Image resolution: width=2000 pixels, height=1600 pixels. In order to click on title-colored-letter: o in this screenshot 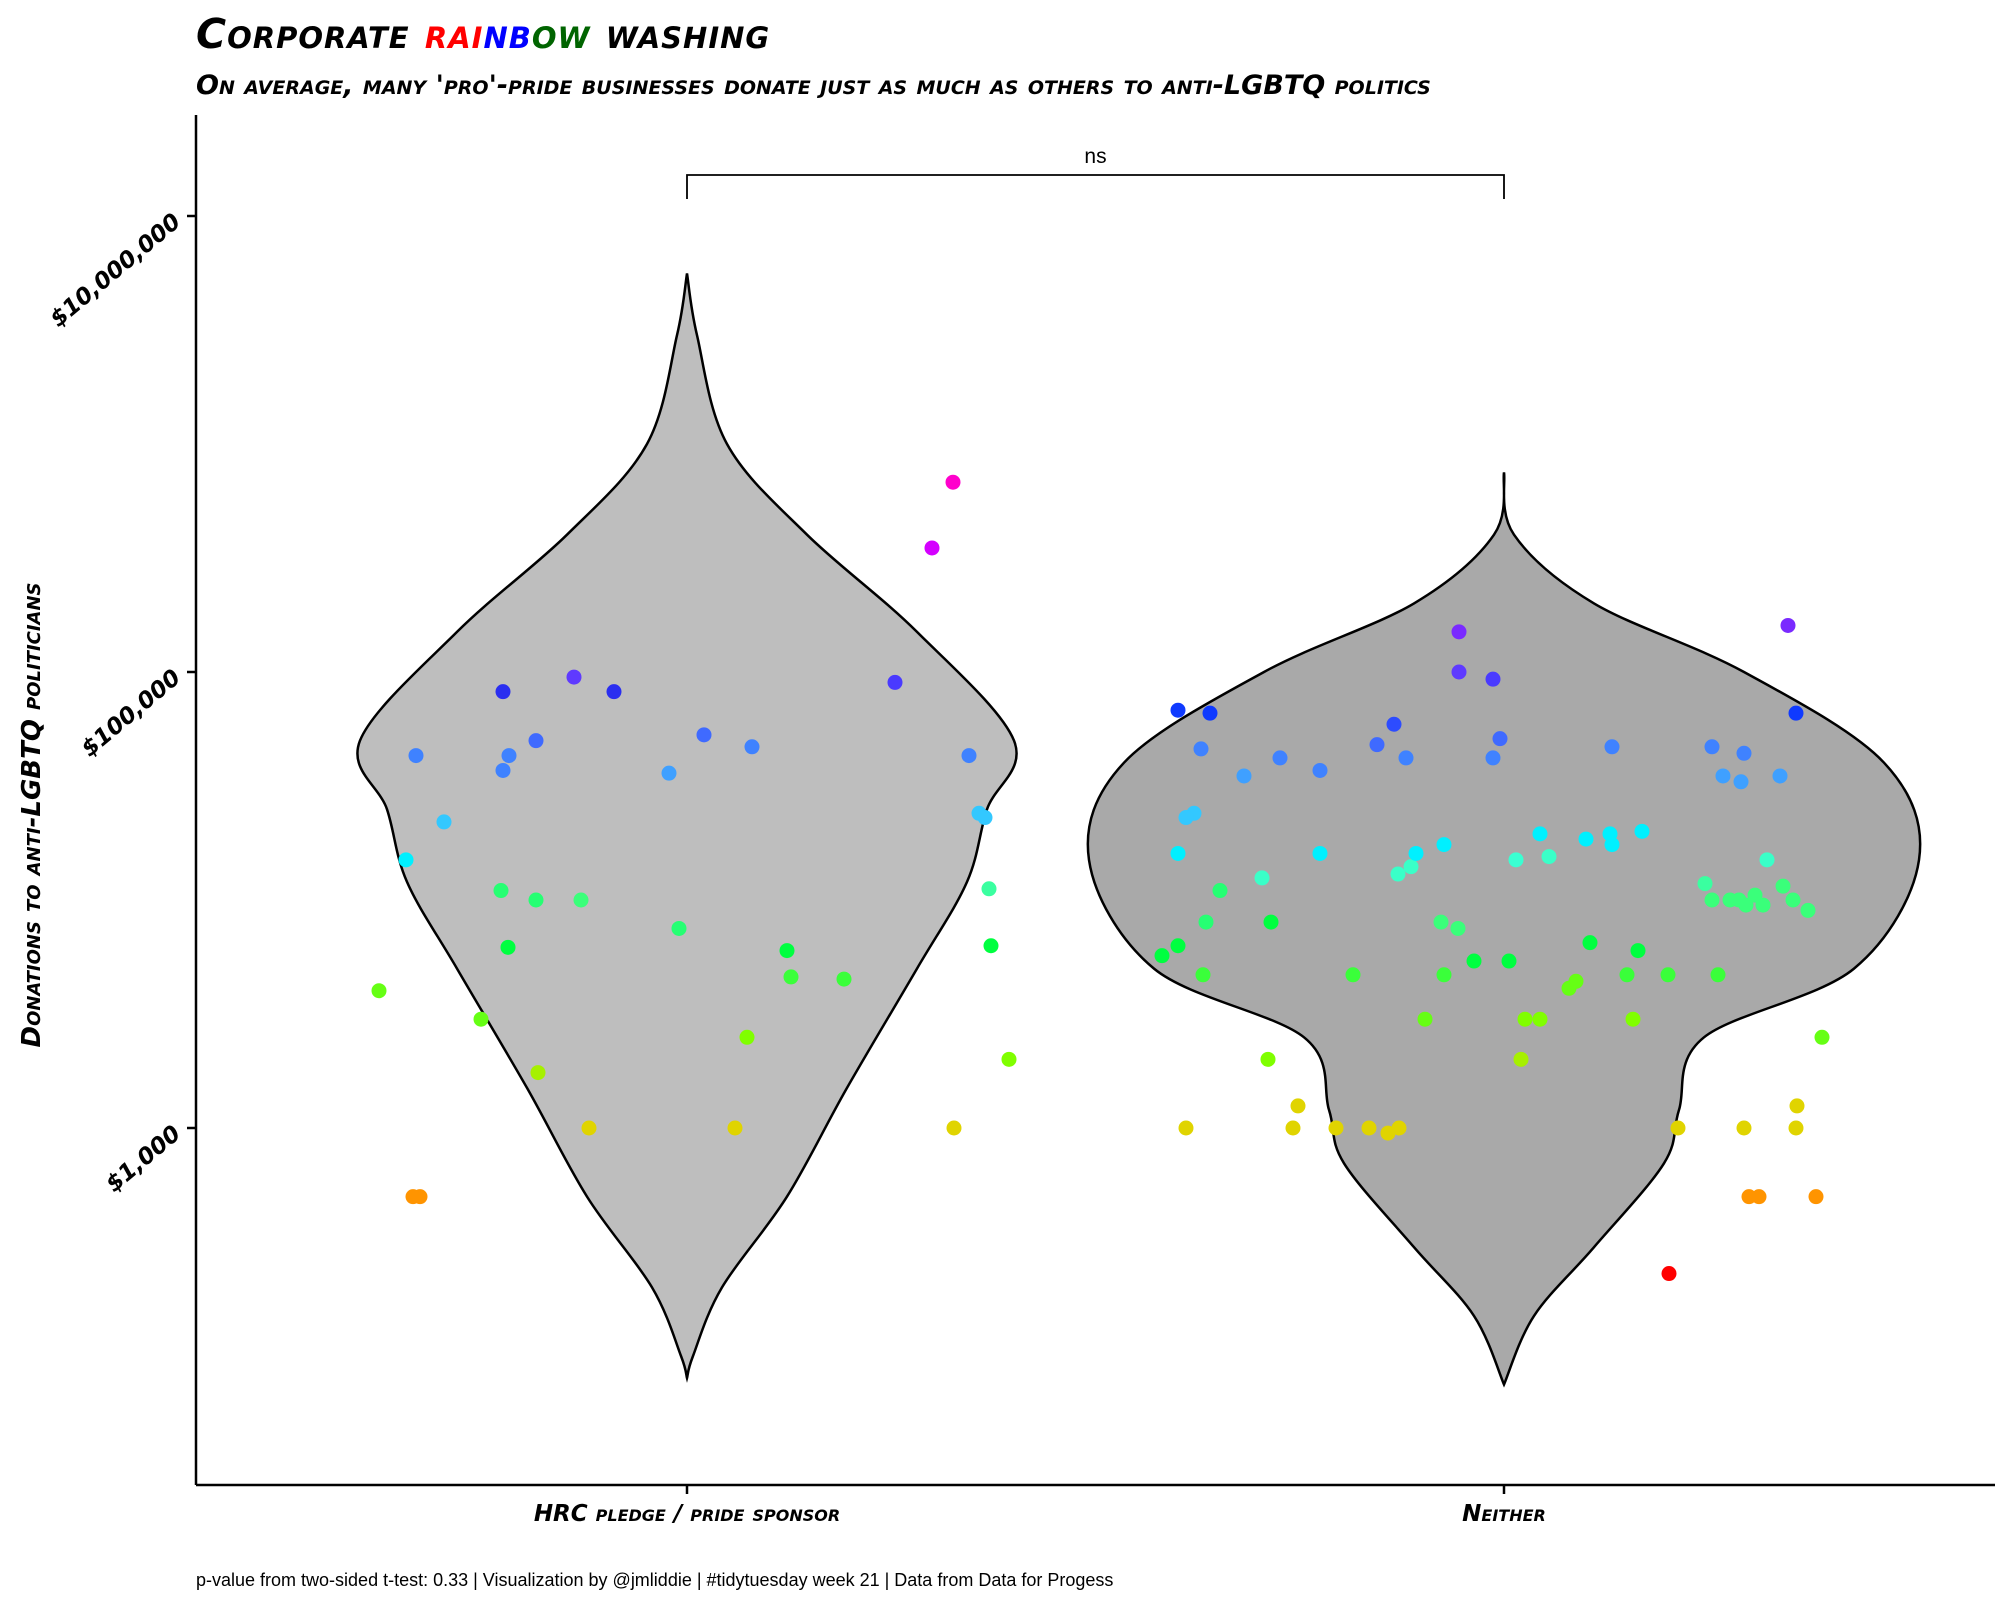, I will do `click(545, 34)`.